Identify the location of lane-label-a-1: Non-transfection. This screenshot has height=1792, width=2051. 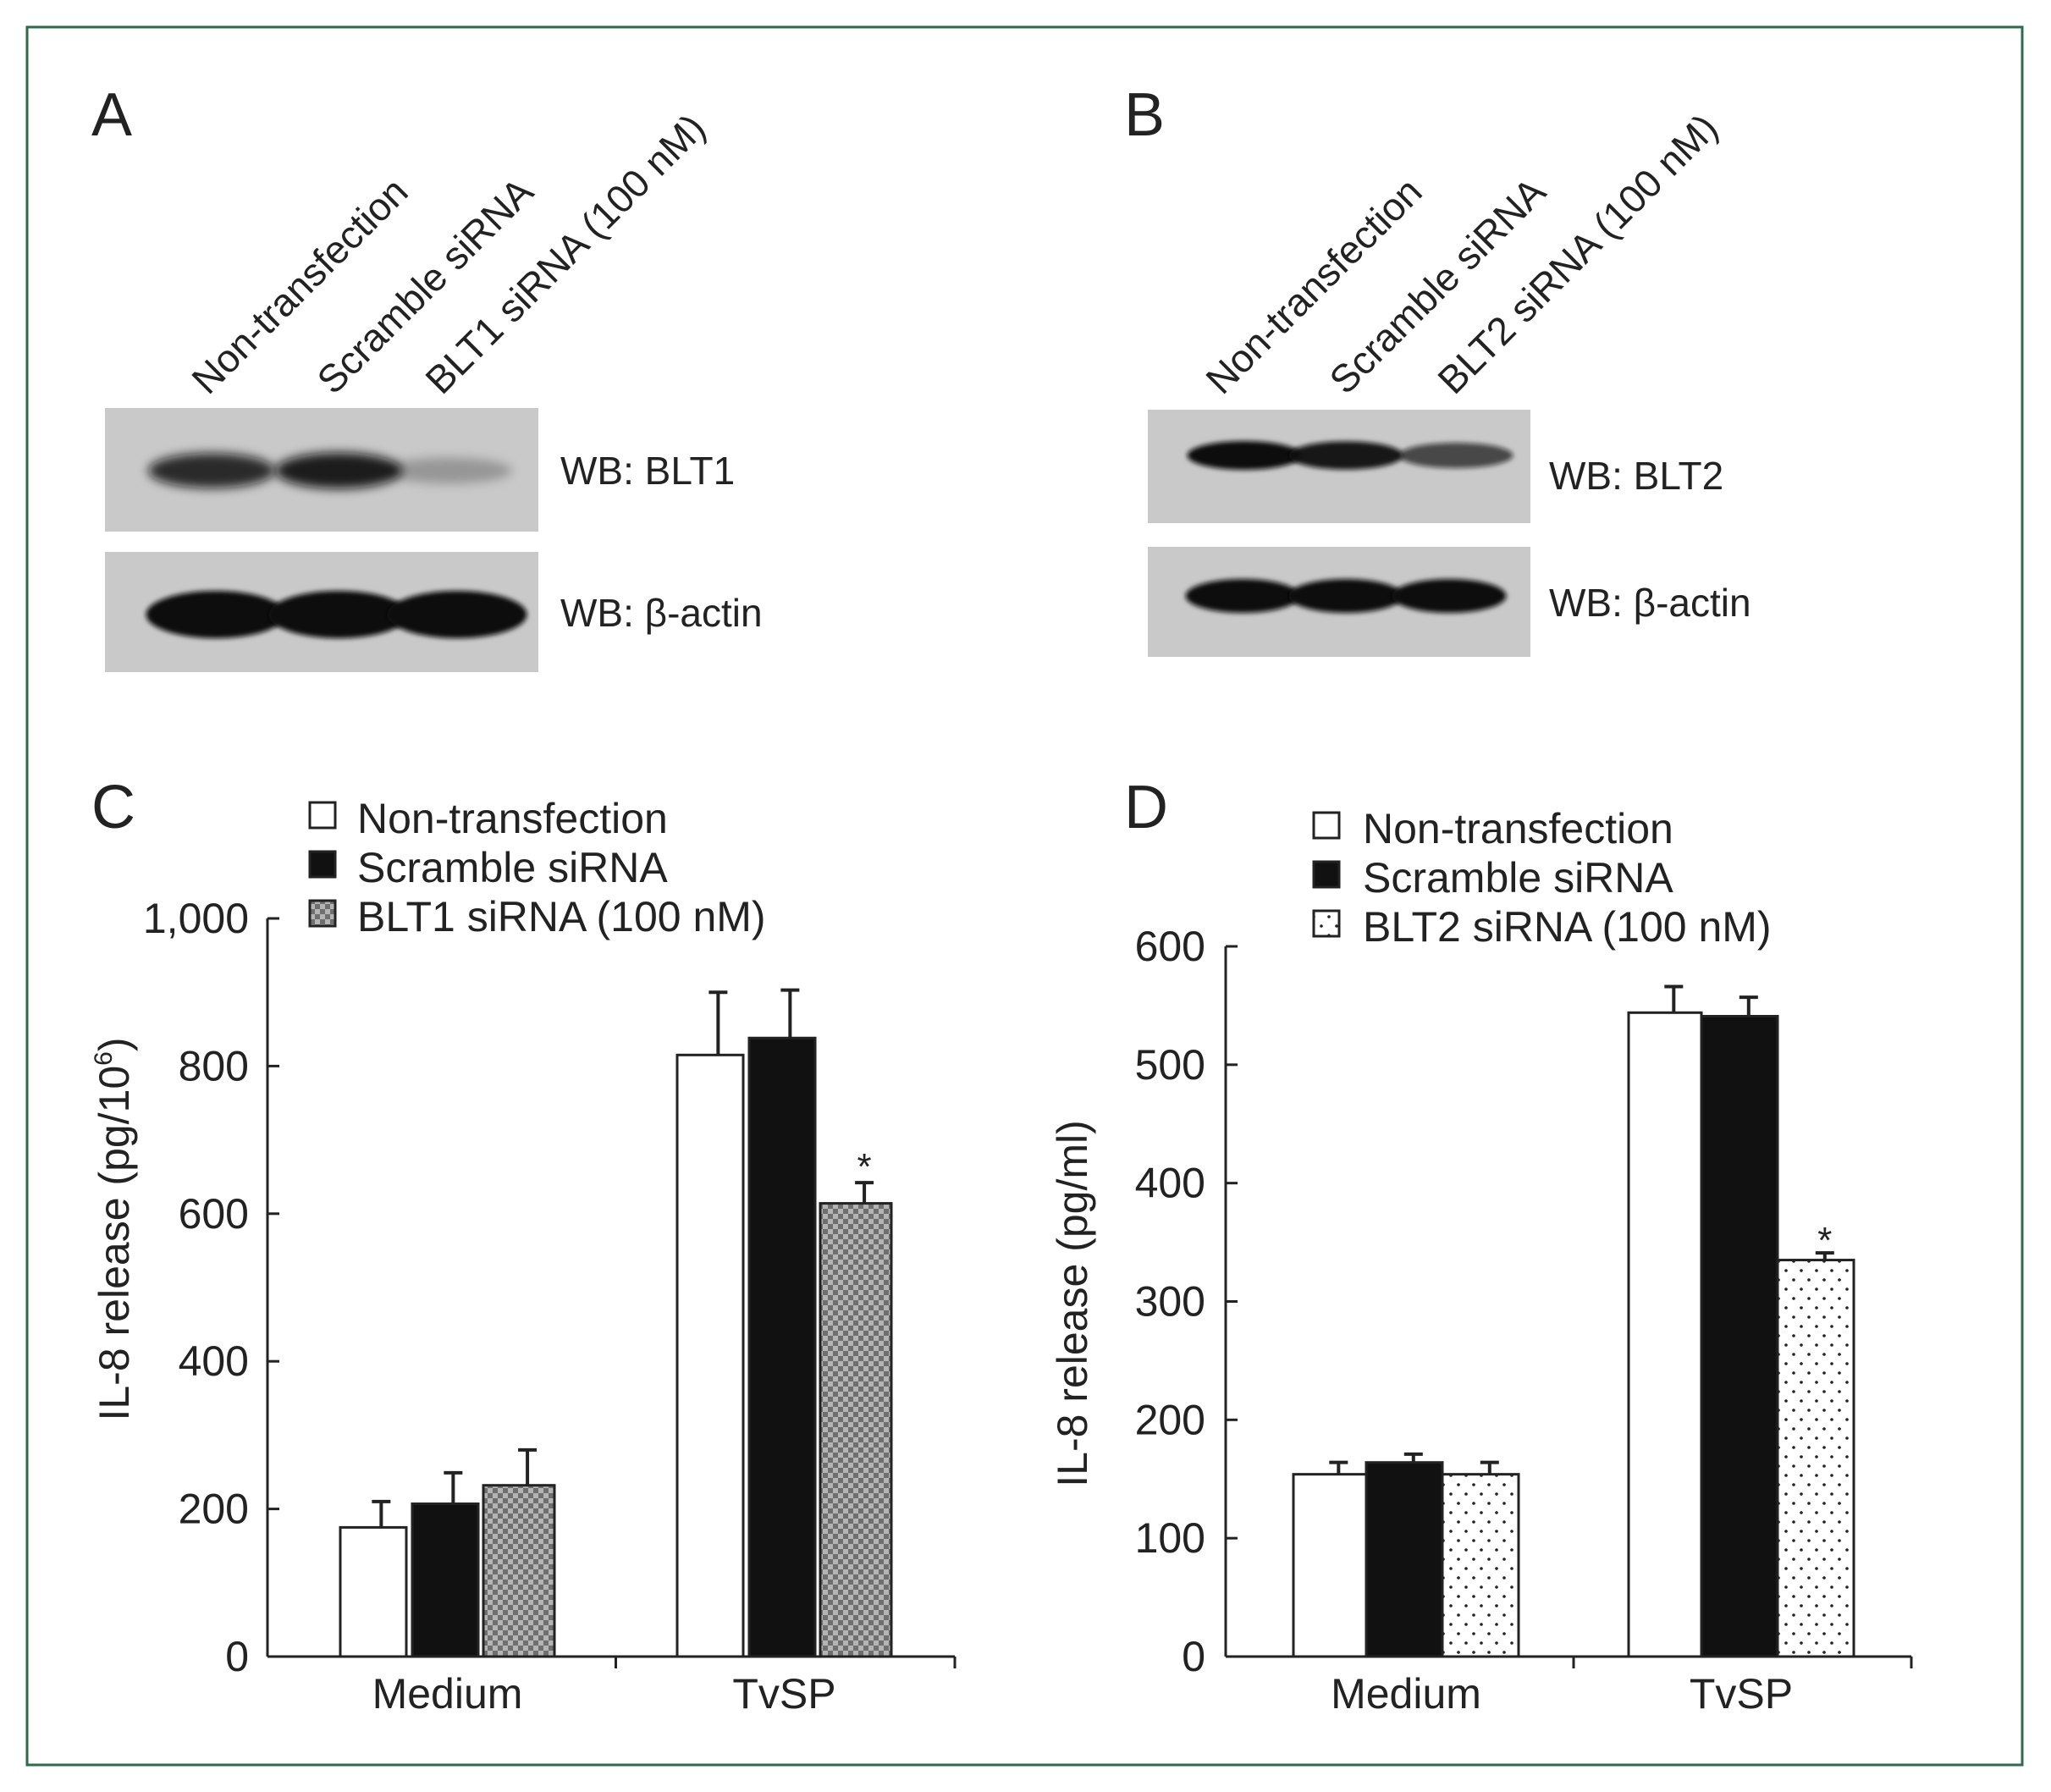
(299, 285).